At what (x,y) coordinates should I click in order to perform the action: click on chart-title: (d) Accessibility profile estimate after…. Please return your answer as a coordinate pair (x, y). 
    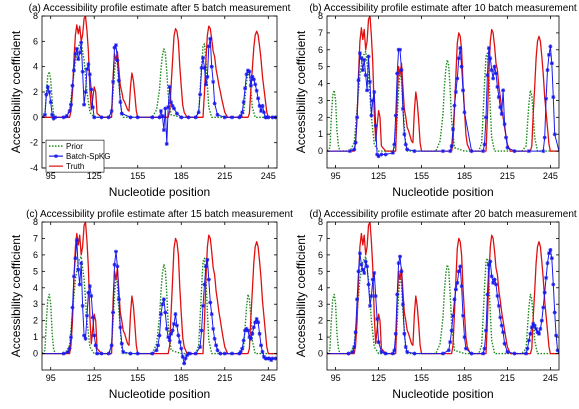
    Looking at the image, I should click on (443, 214).